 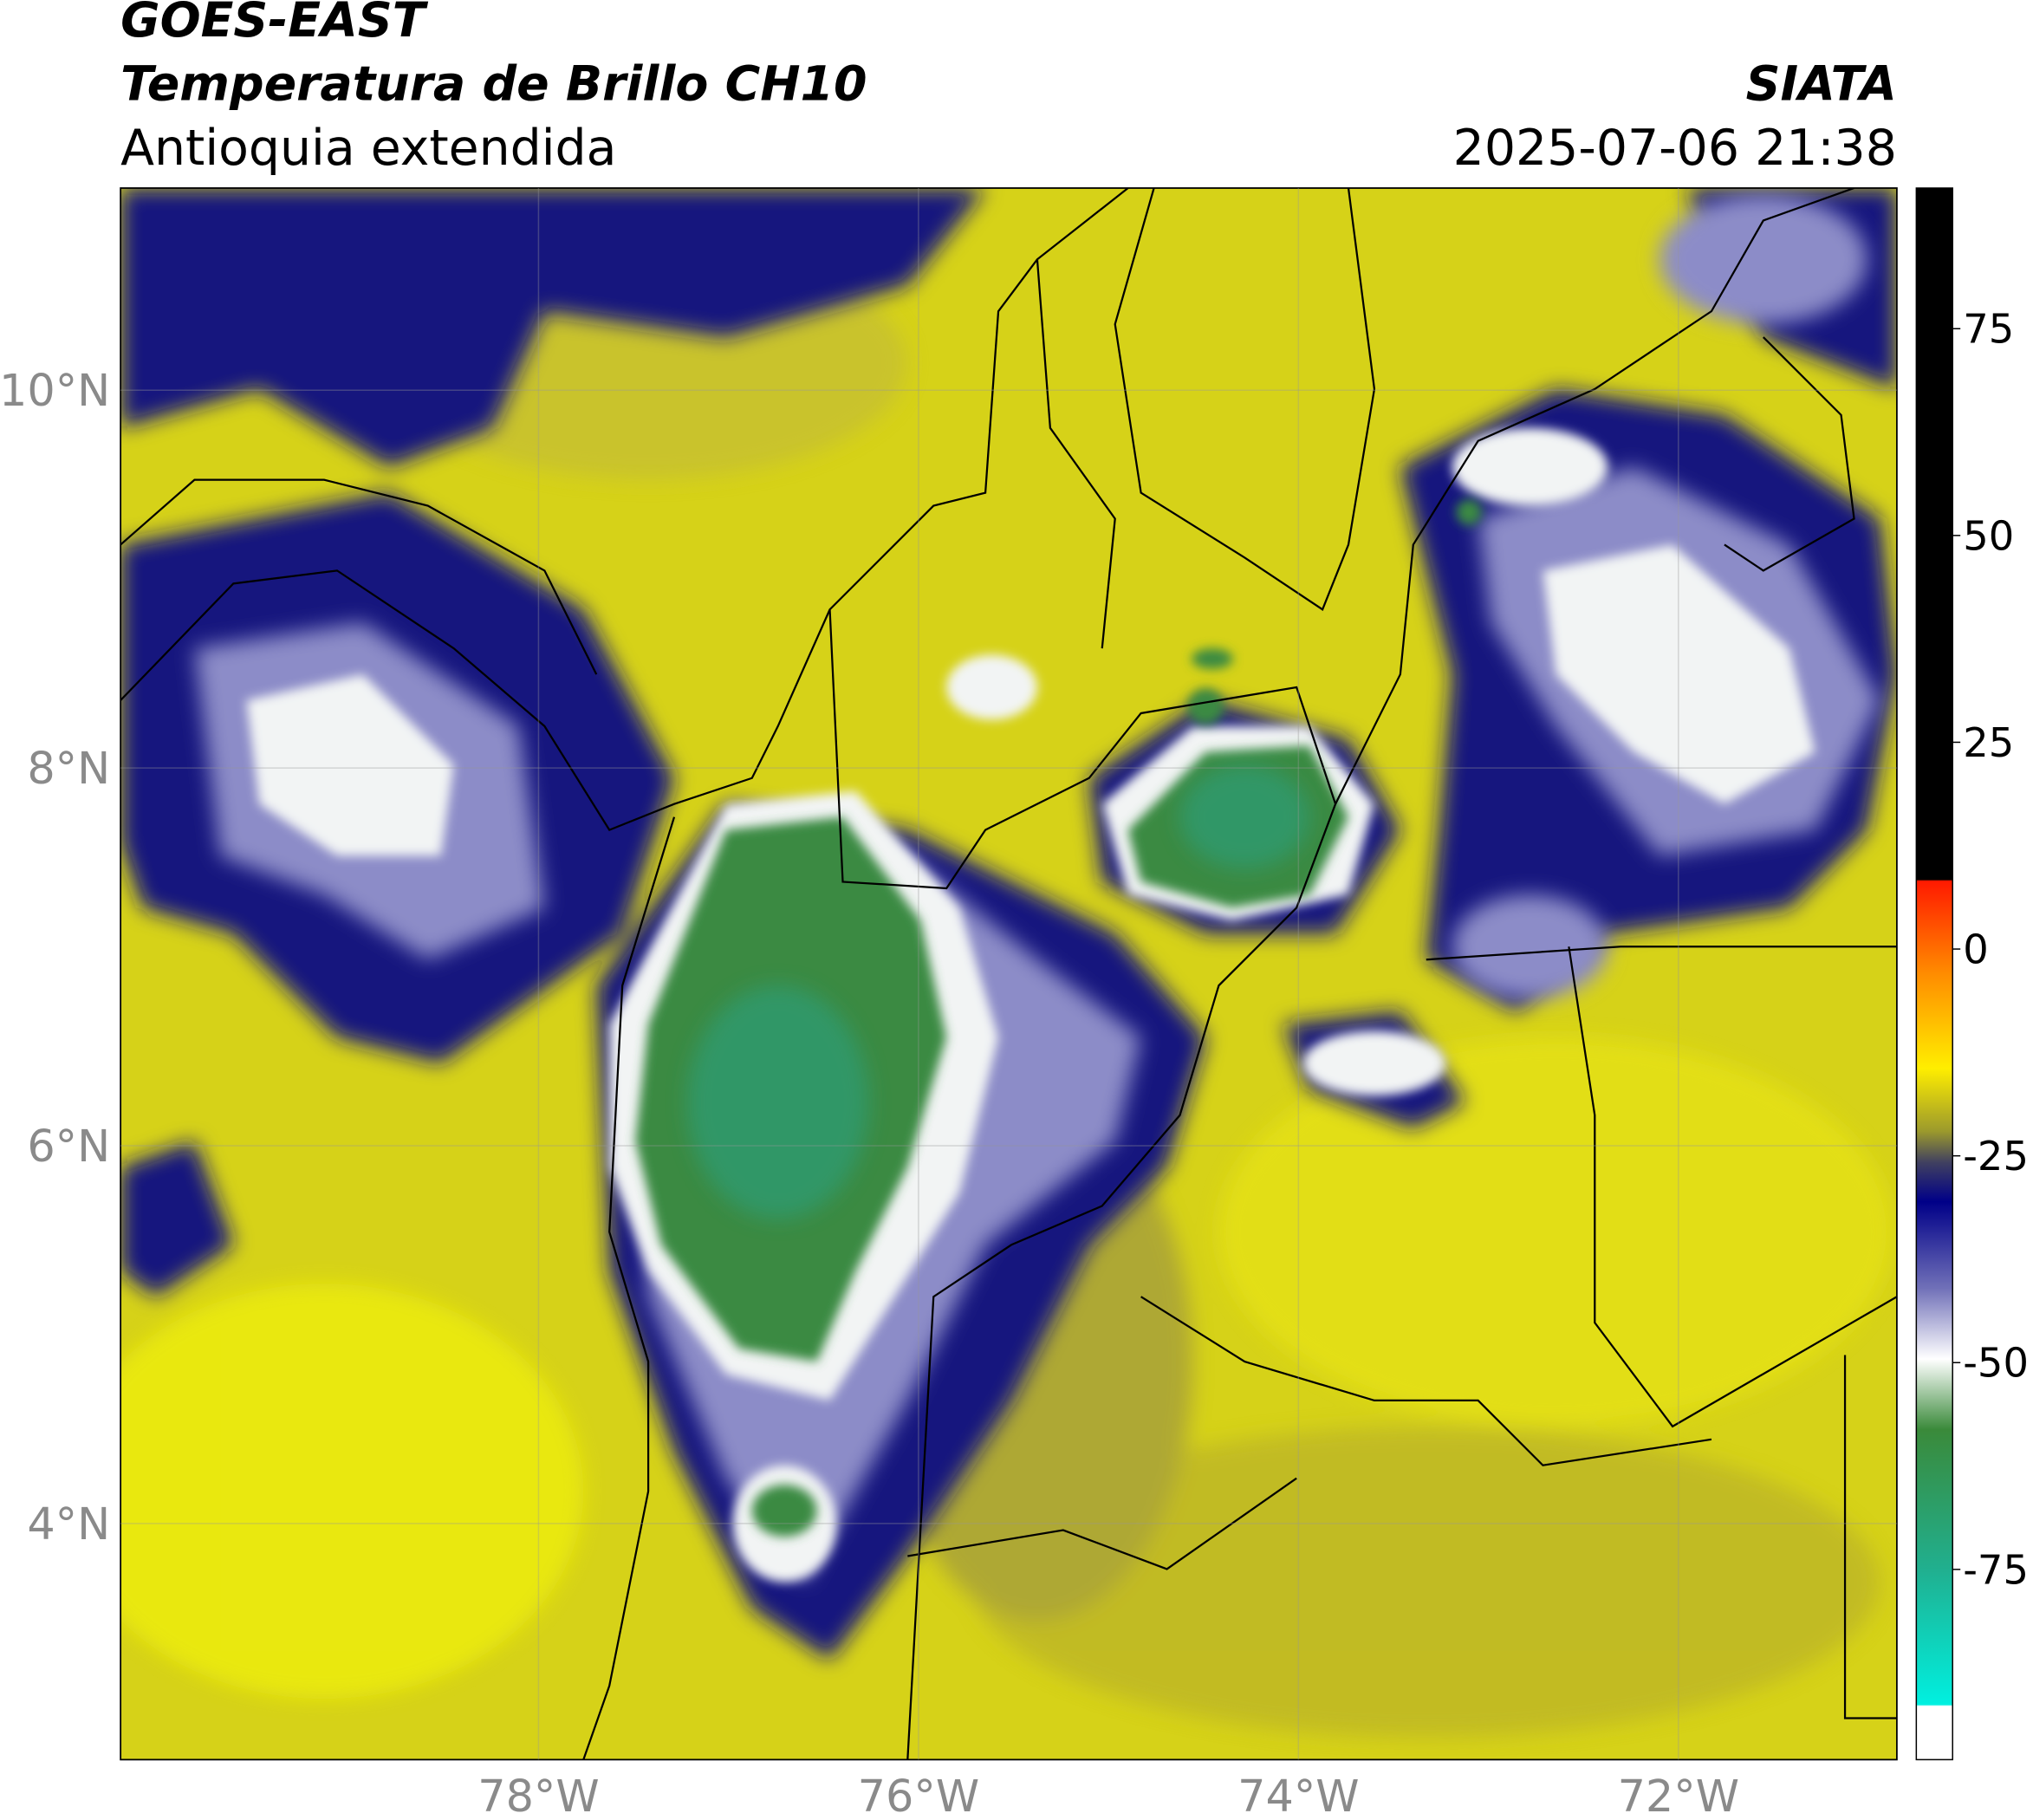 What do you see at coordinates (1996, 1569) in the screenshot?
I see `colorbar-tick-label: -75` at bounding box center [1996, 1569].